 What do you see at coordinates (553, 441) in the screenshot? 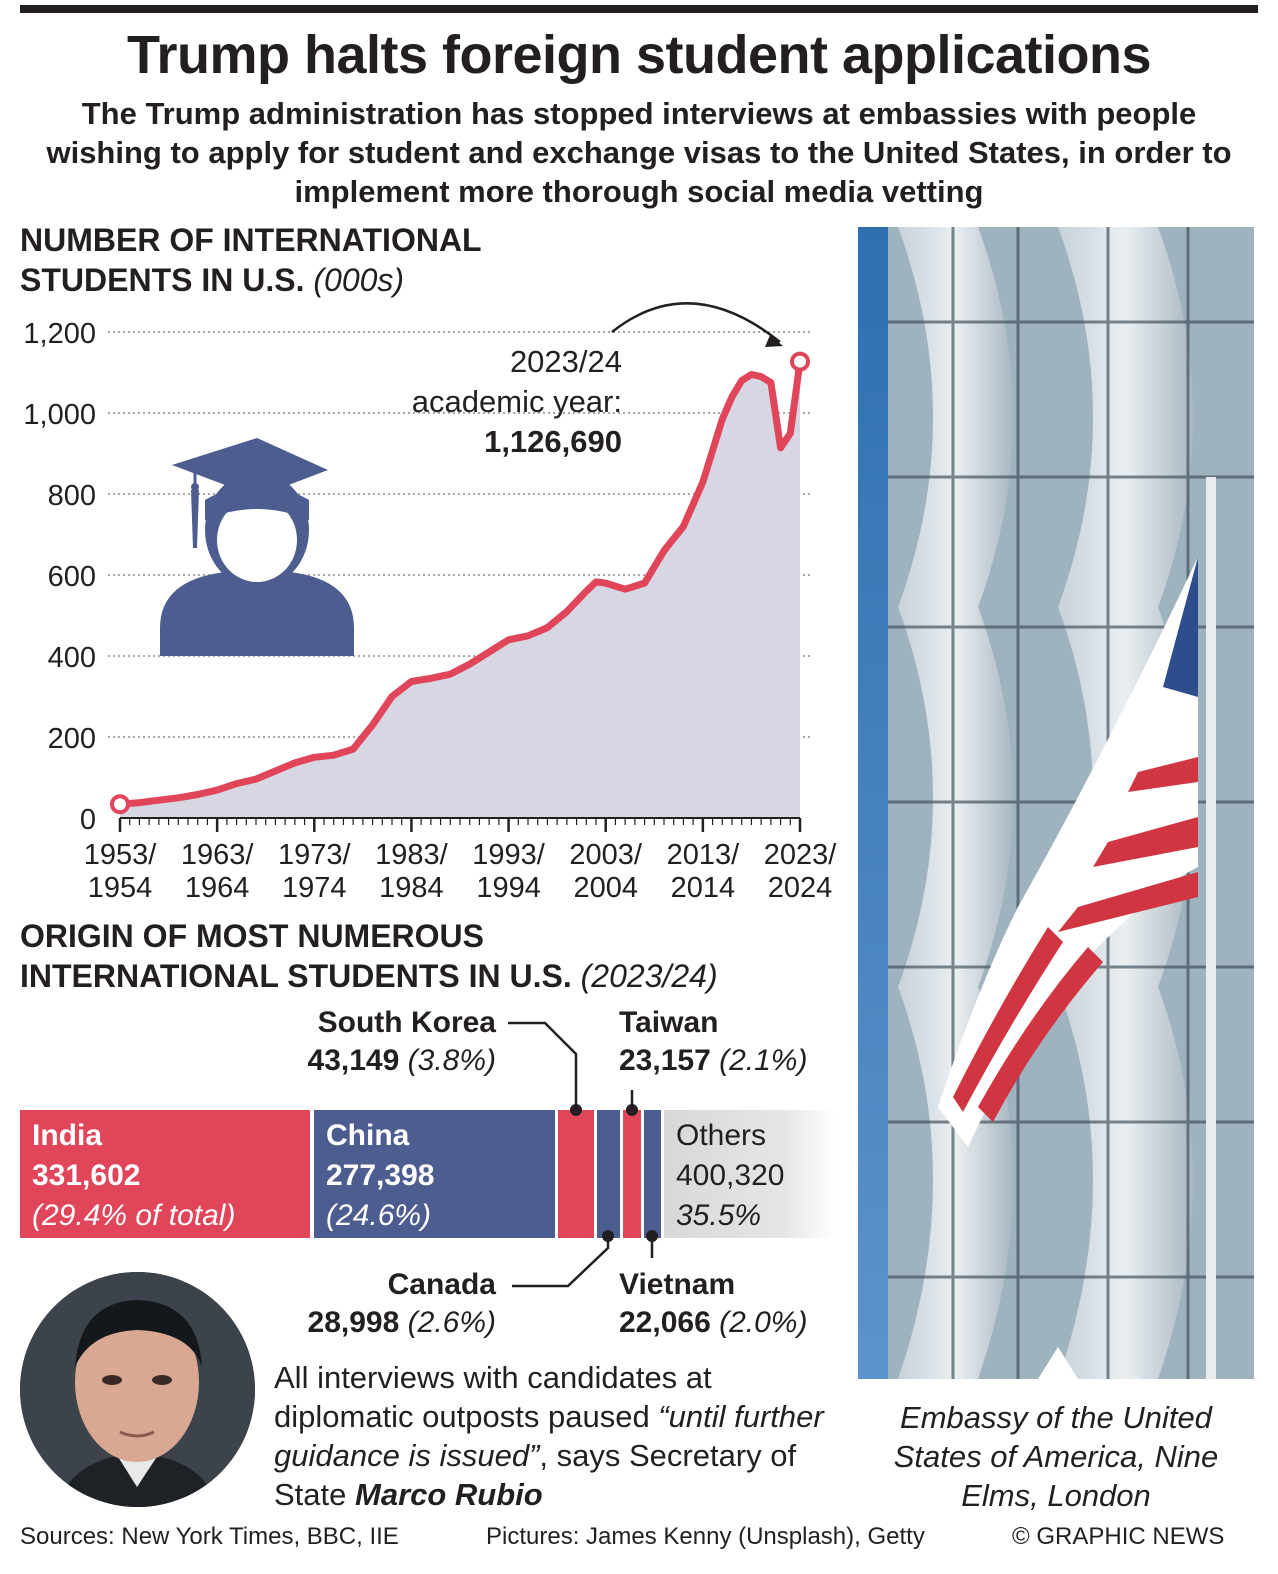
I see `annotation-value: 1,126,690` at bounding box center [553, 441].